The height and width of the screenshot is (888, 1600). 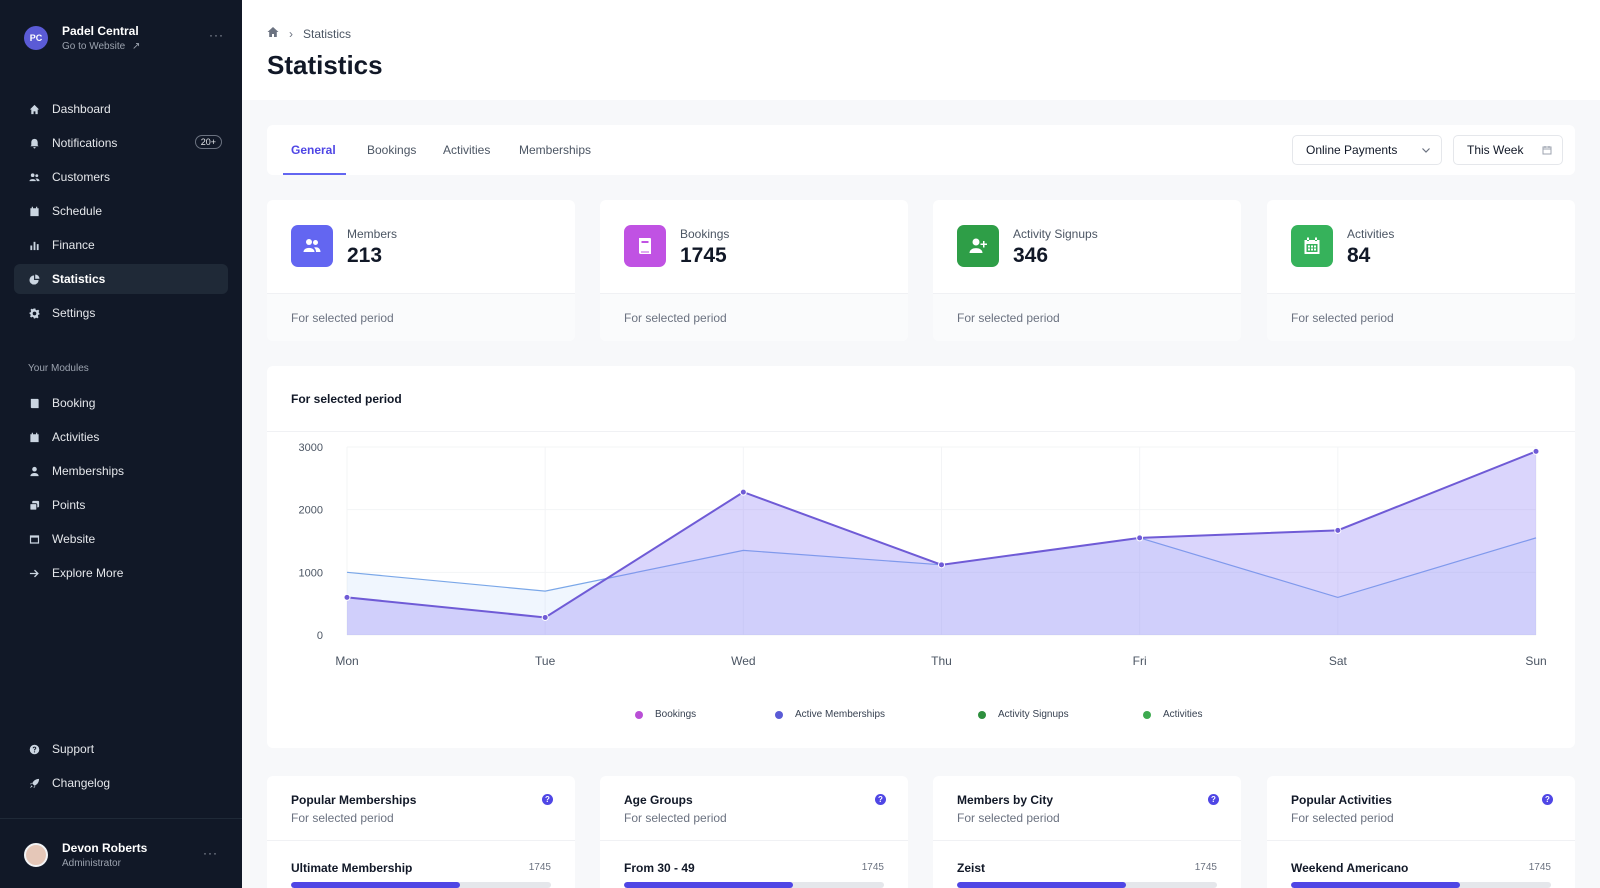 What do you see at coordinates (121, 853) in the screenshot?
I see `user-profile: Devon Roberts Administrator ···` at bounding box center [121, 853].